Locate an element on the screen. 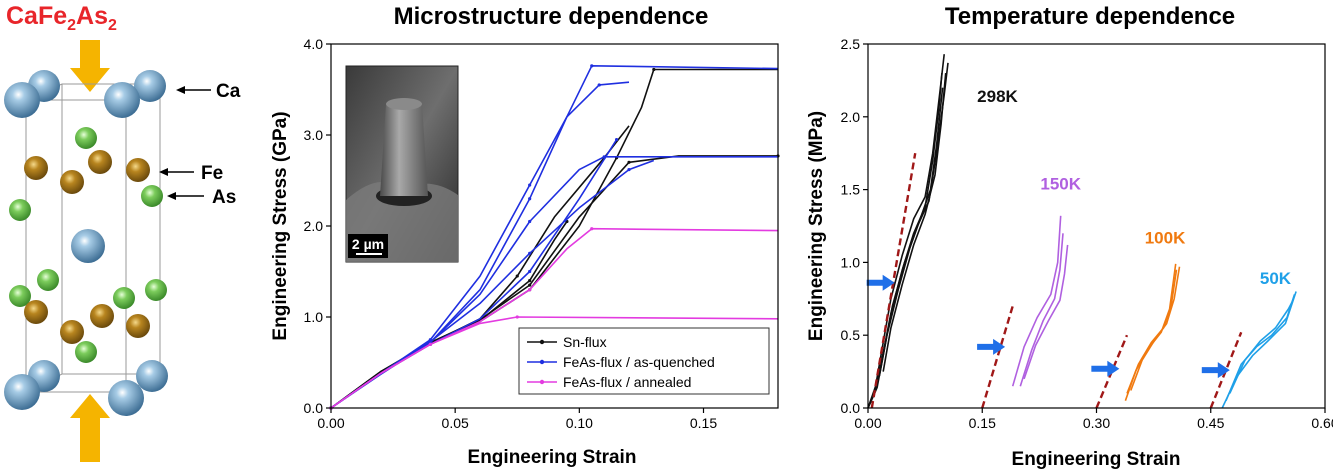  chart1-ytick-label: 0.0 is located at coordinates (314, 408).